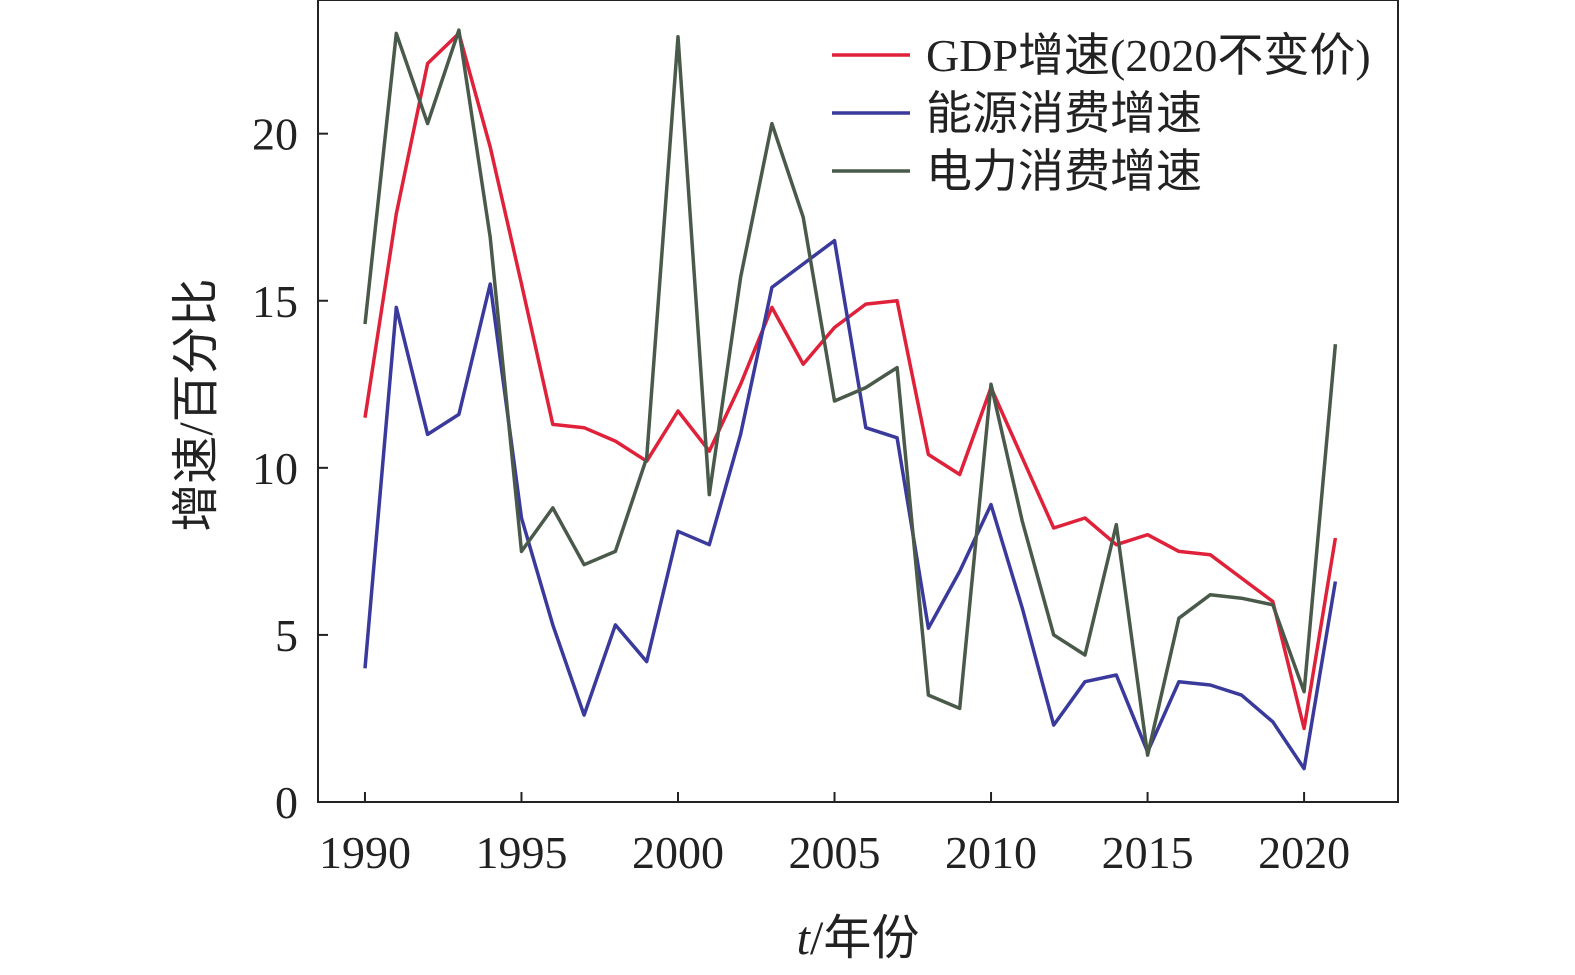 The image size is (1575, 975). I want to click on x-axis: 1990 1995 2000 2005 2010 2015 2020, so click(834, 835).